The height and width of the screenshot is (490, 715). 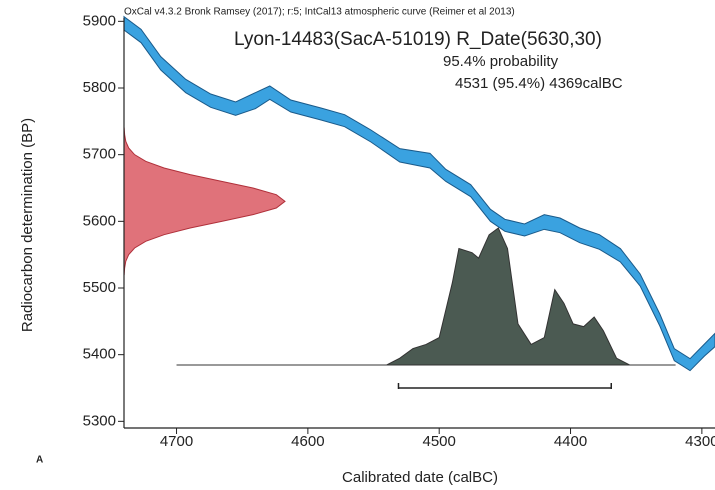 What do you see at coordinates (99, 287) in the screenshot?
I see `y-tick-label: 5500` at bounding box center [99, 287].